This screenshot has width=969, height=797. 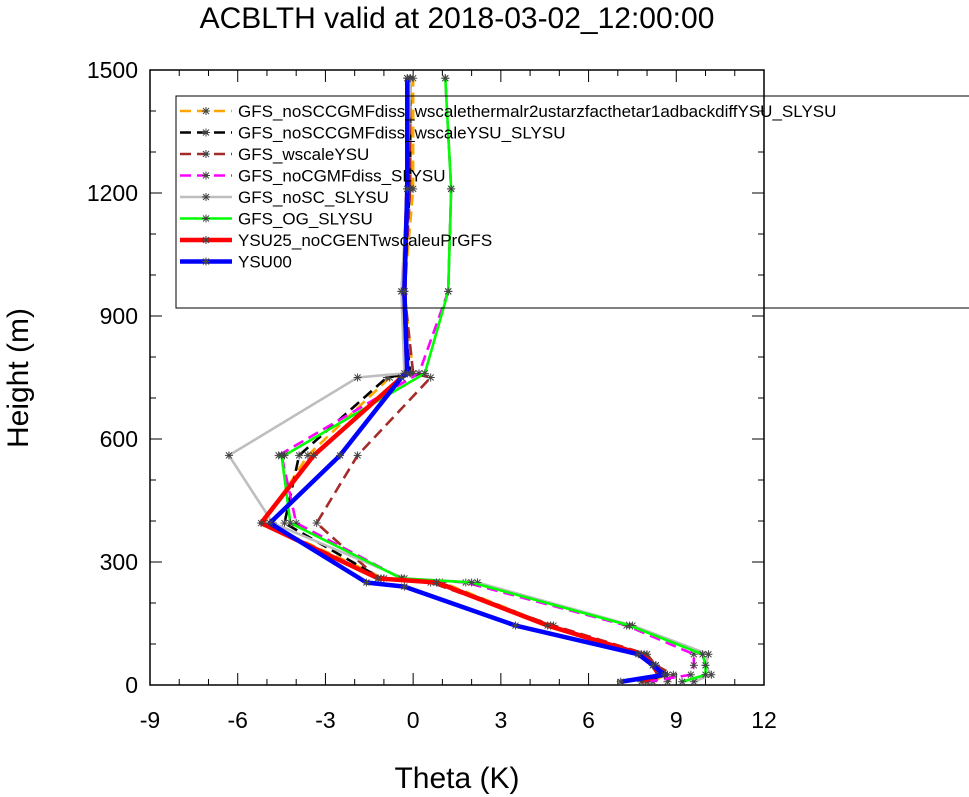 What do you see at coordinates (365, 240) in the screenshot?
I see `legend-label: YSU25_noCGENTwscaleuPrGFS` at bounding box center [365, 240].